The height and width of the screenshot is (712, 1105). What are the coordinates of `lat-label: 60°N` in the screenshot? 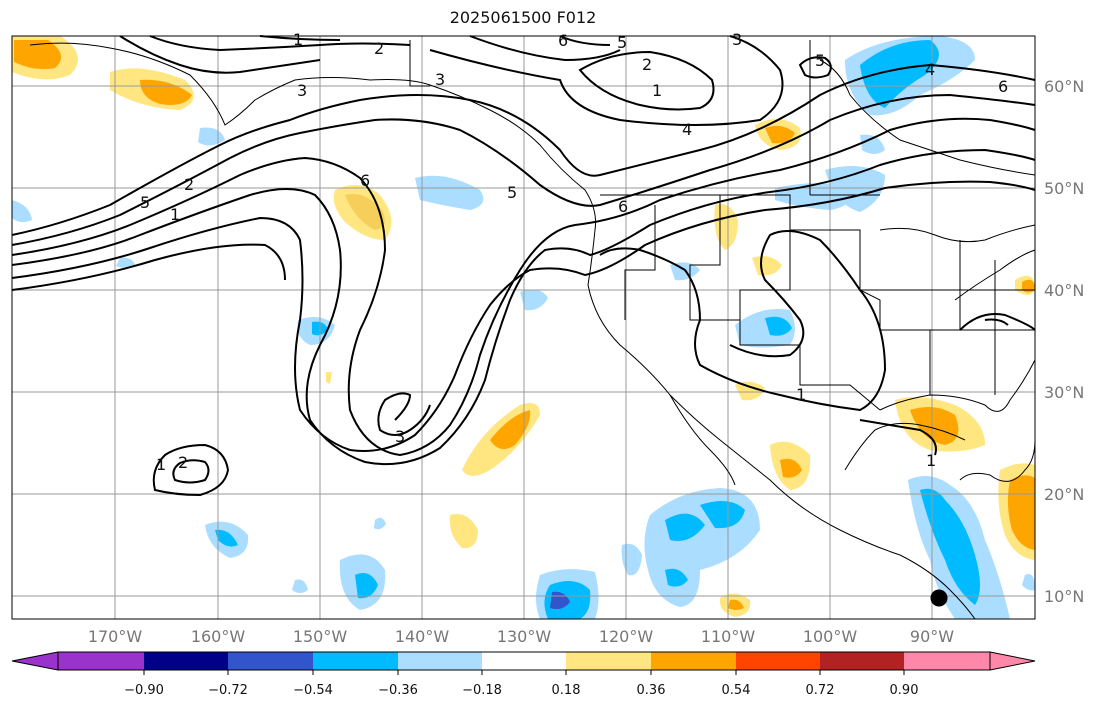 It's located at (1064, 86).